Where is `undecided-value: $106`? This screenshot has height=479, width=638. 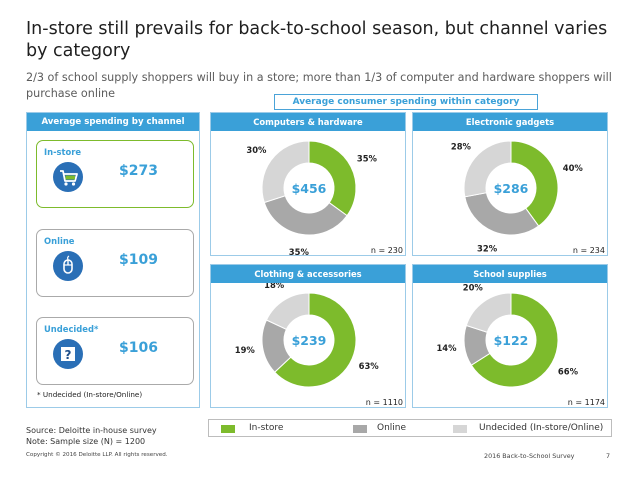
undecided-value: $106 is located at coordinates (138, 348).